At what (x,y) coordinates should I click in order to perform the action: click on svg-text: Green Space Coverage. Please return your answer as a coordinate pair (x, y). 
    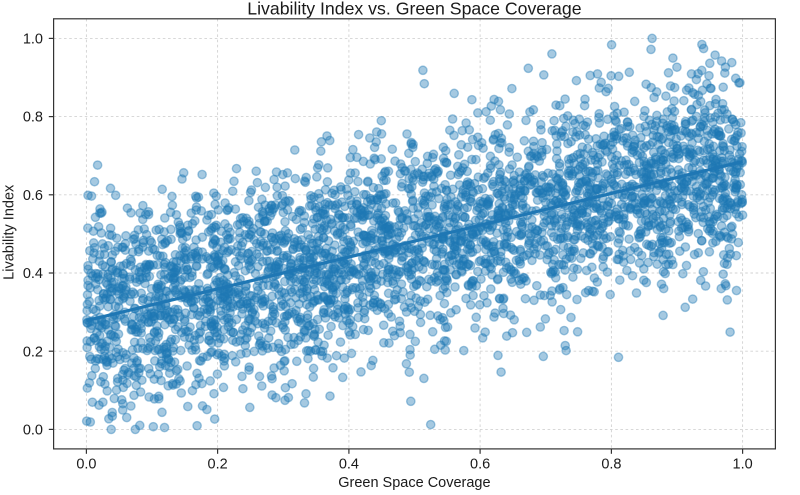
    Looking at the image, I should click on (414, 483).